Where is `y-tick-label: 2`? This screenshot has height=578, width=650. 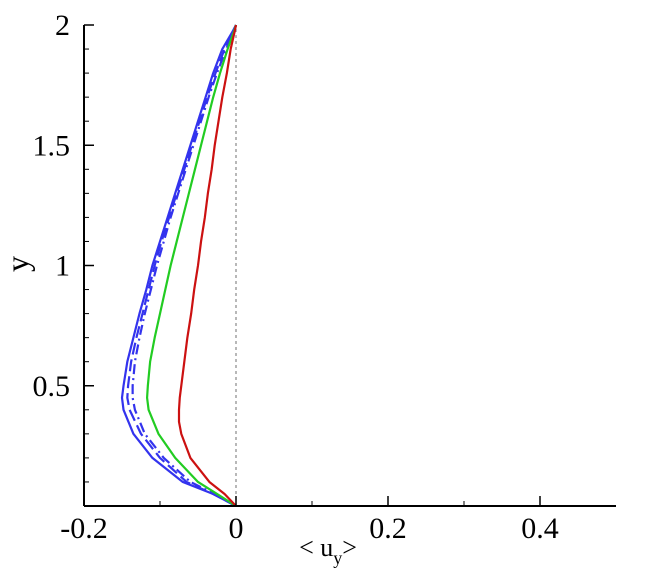 y-tick-label: 2 is located at coordinates (62, 25).